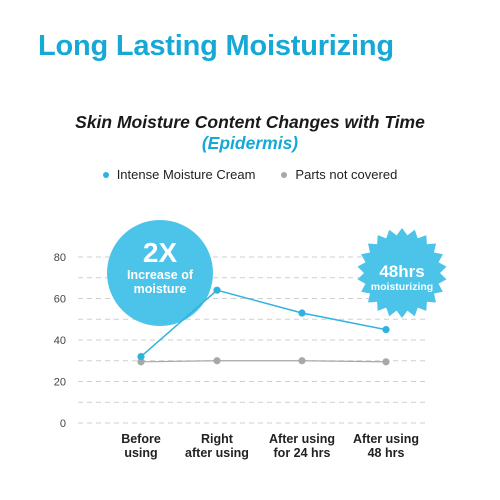 This screenshot has height=500, width=500. I want to click on y-tick-label: 60, so click(60, 300).